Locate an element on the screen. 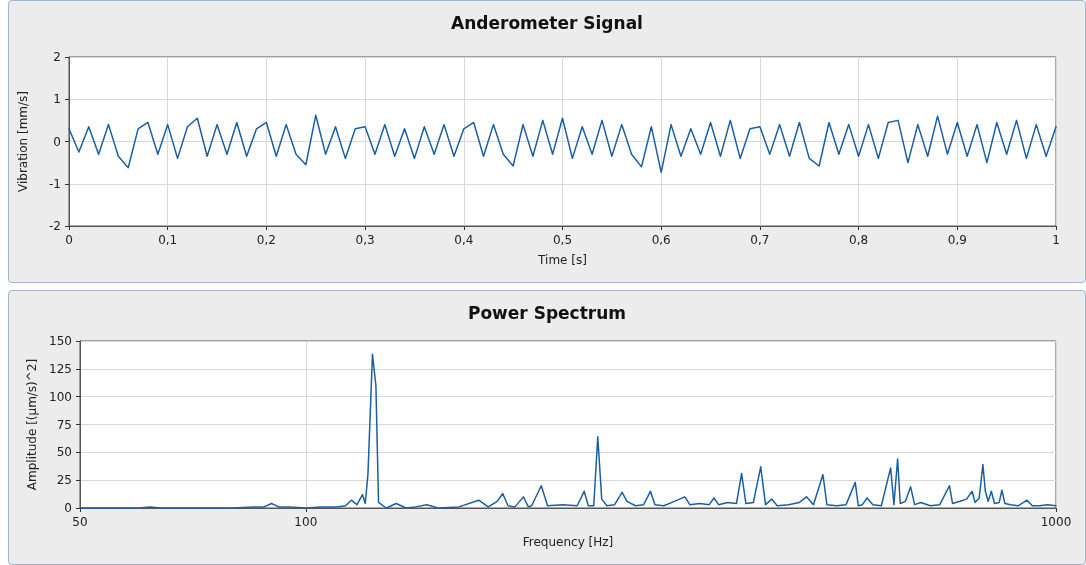  chart-title: Power Spectrum is located at coordinates (547, 312).